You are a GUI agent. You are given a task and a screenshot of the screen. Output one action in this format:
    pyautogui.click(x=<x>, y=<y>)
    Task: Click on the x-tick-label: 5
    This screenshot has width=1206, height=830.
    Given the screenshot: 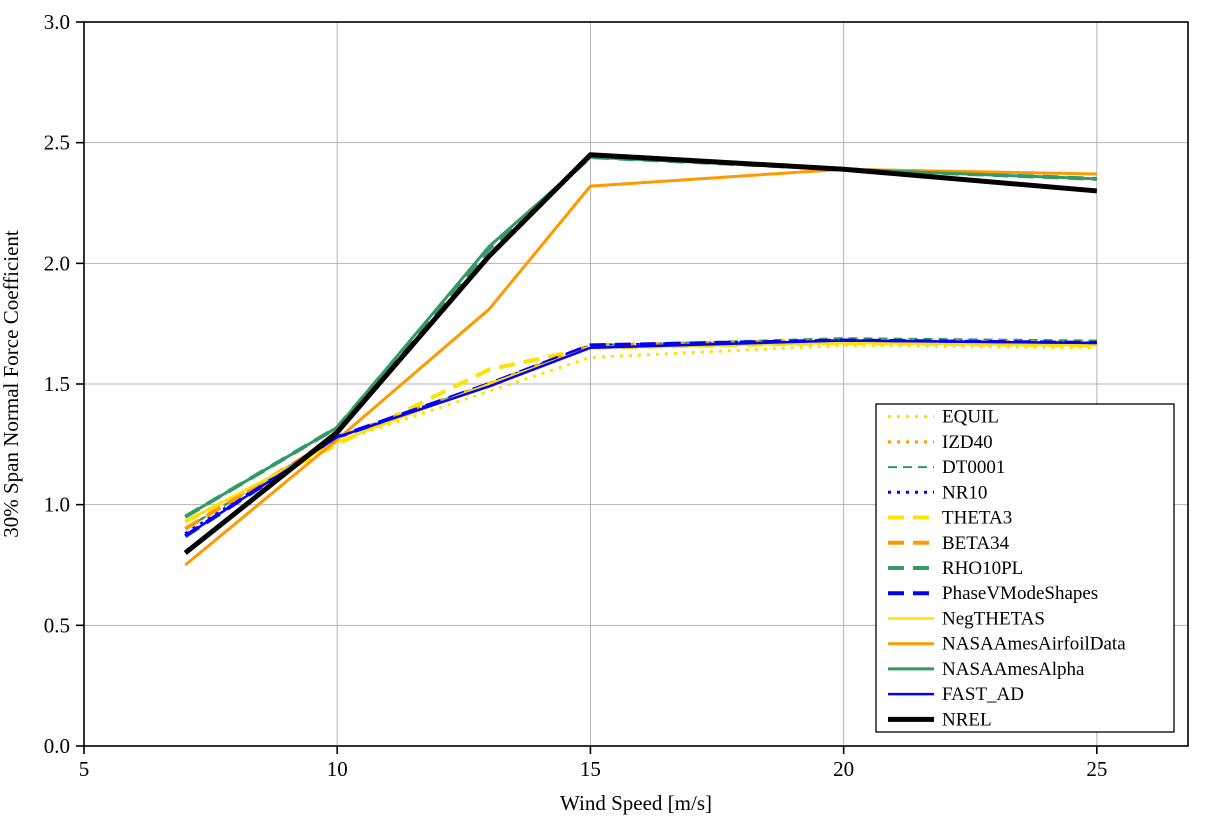 What is the action you would take?
    pyautogui.click(x=84, y=769)
    